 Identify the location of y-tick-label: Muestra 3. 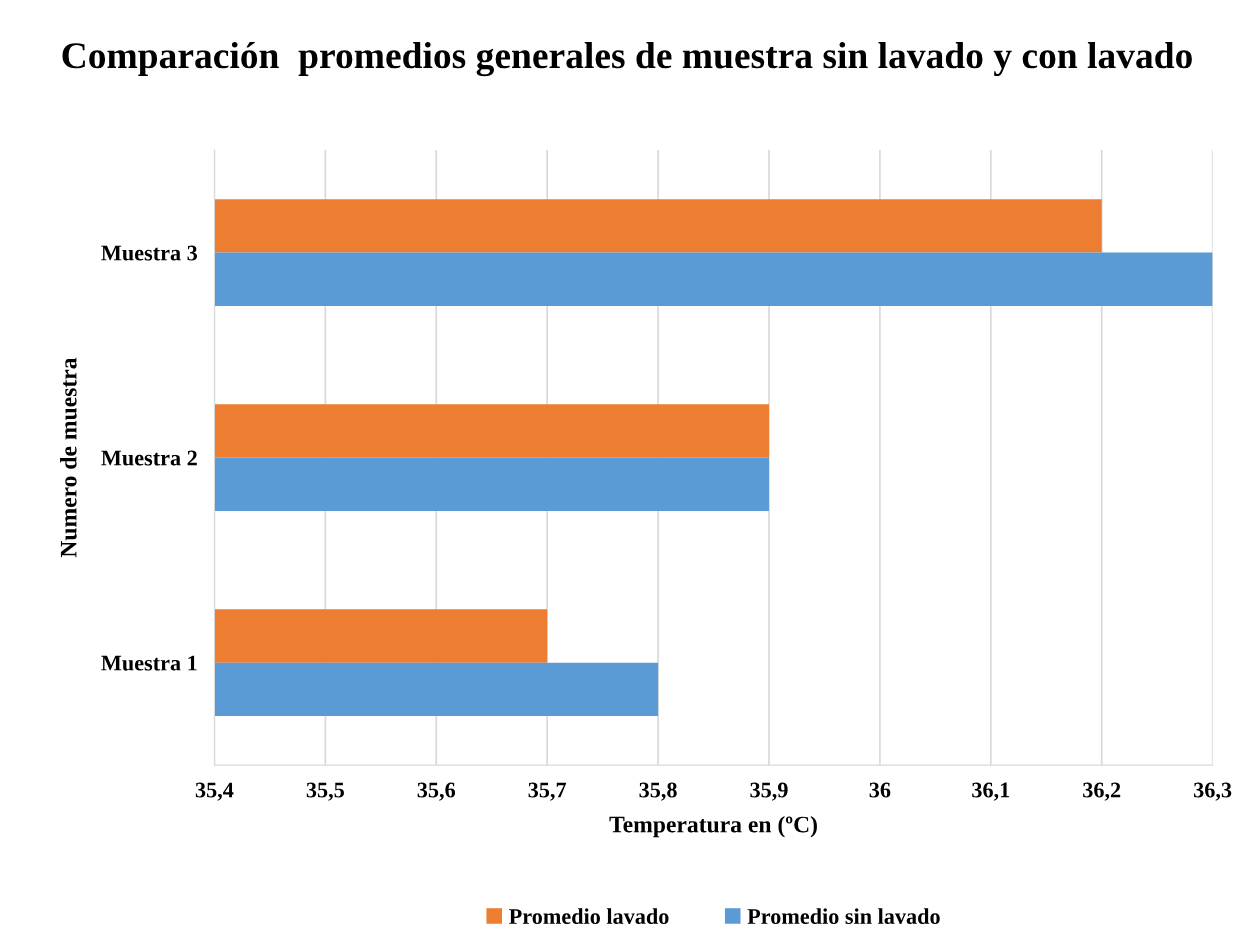
(149, 253).